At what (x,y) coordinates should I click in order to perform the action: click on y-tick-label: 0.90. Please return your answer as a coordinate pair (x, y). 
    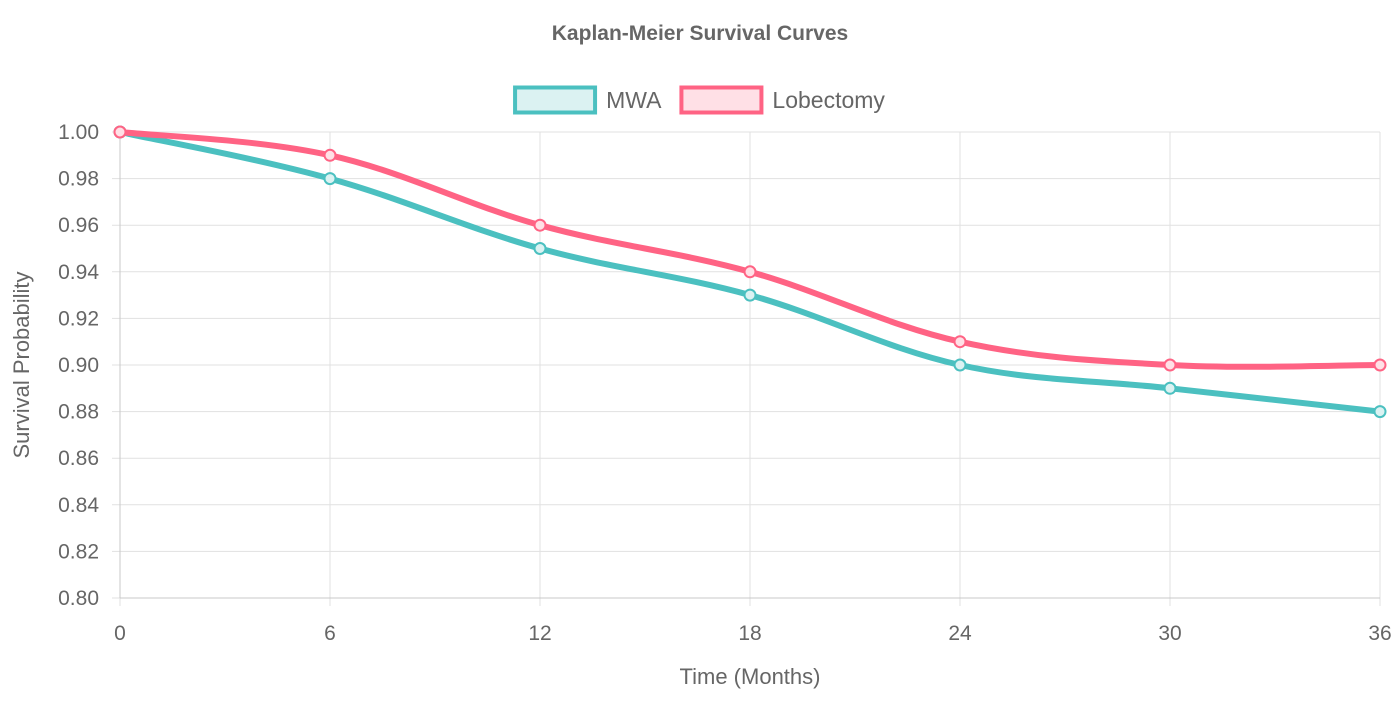
    Looking at the image, I should click on (78, 365).